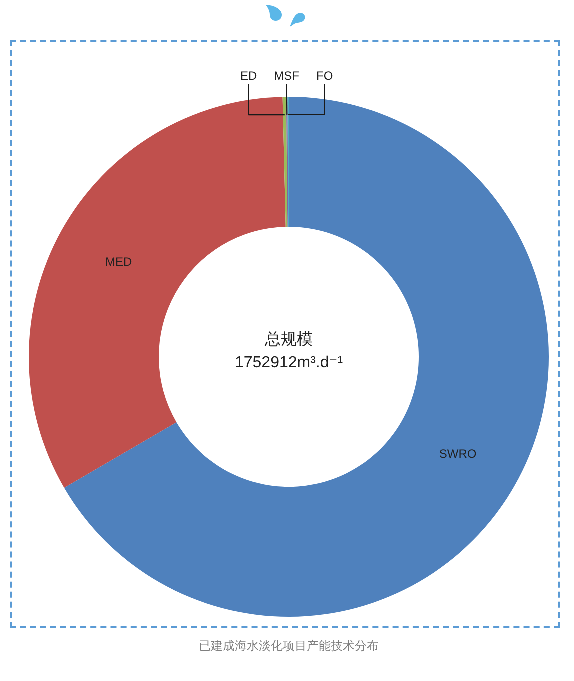 The height and width of the screenshot is (681, 574). What do you see at coordinates (287, 76) in the screenshot?
I see `slice-label: MSF` at bounding box center [287, 76].